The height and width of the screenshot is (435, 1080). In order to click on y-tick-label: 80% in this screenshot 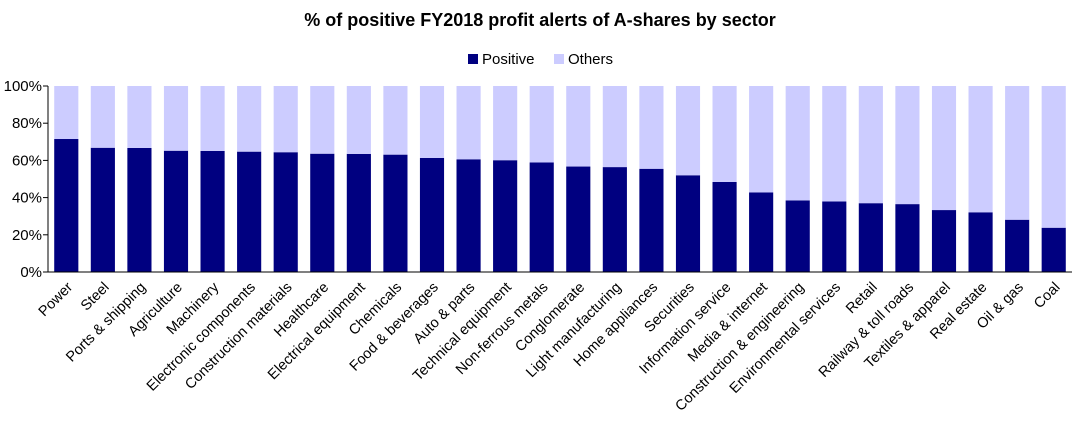, I will do `click(27, 123)`.